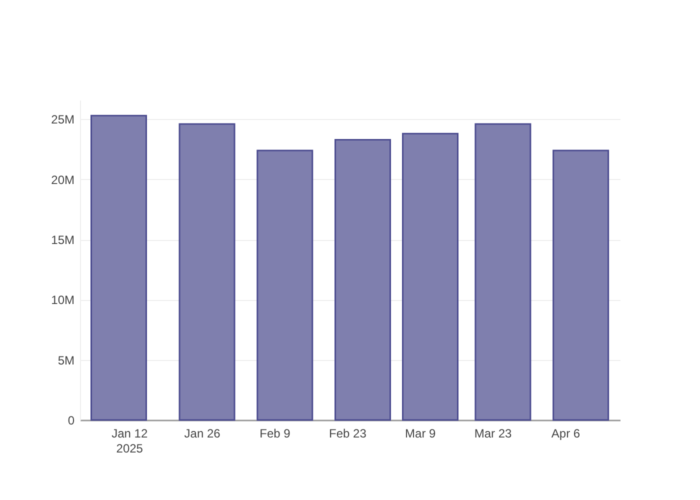 The height and width of the screenshot is (500, 700). What do you see at coordinates (63, 179) in the screenshot?
I see `y-tick-label: 20M` at bounding box center [63, 179].